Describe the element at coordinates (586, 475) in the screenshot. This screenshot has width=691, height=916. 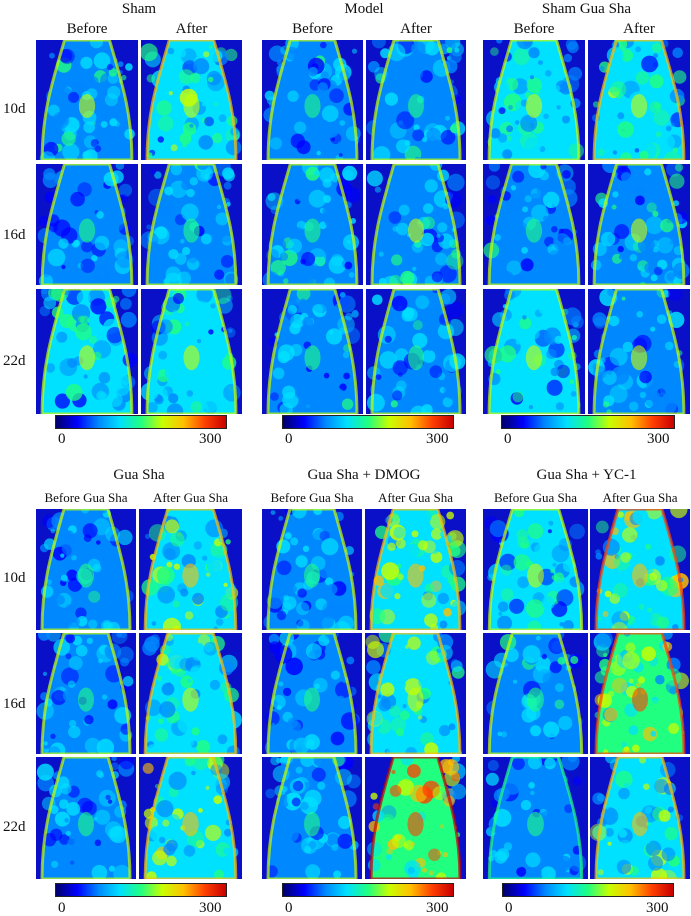
I see `panel-title: Gua Sha + YC-1` at that location.